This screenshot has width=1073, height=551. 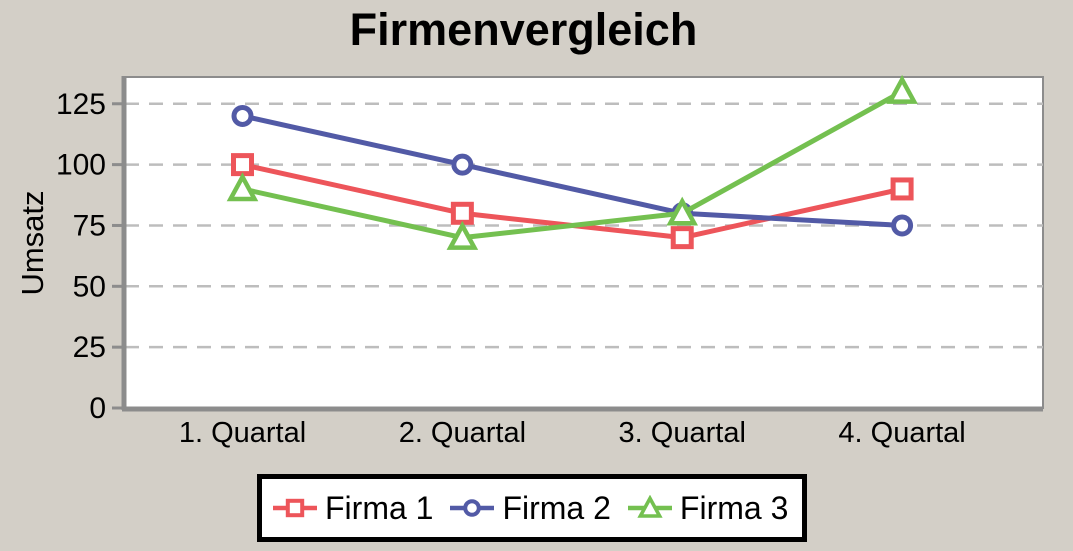 I want to click on y-tick-label: 25, so click(x=89, y=347).